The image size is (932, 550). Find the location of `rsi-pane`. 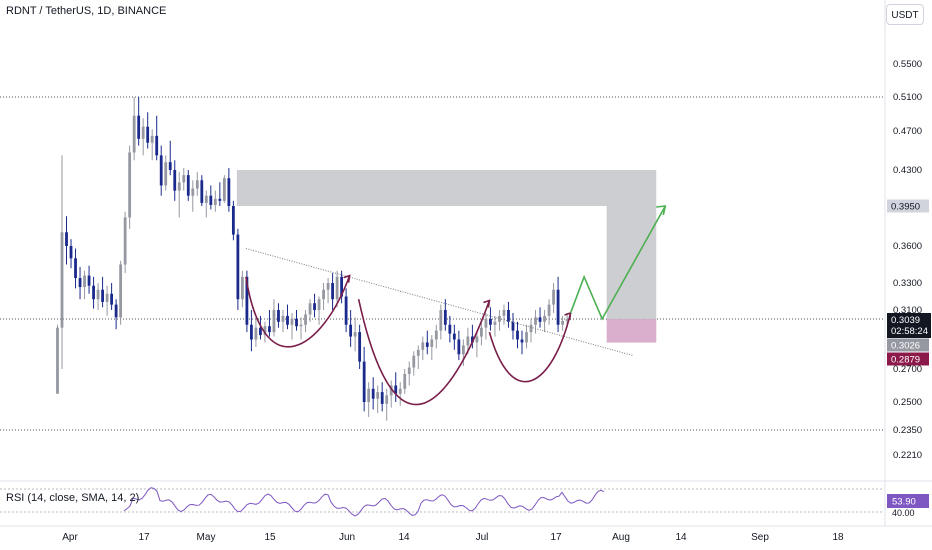

rsi-pane is located at coordinates (466, 503).